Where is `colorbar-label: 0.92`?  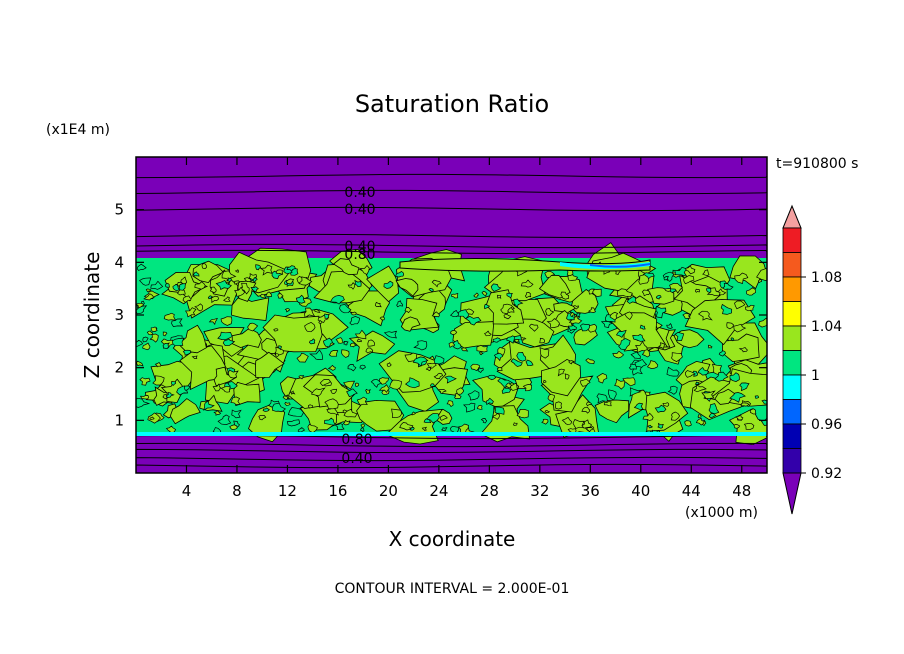 colorbar-label: 0.92 is located at coordinates (826, 474).